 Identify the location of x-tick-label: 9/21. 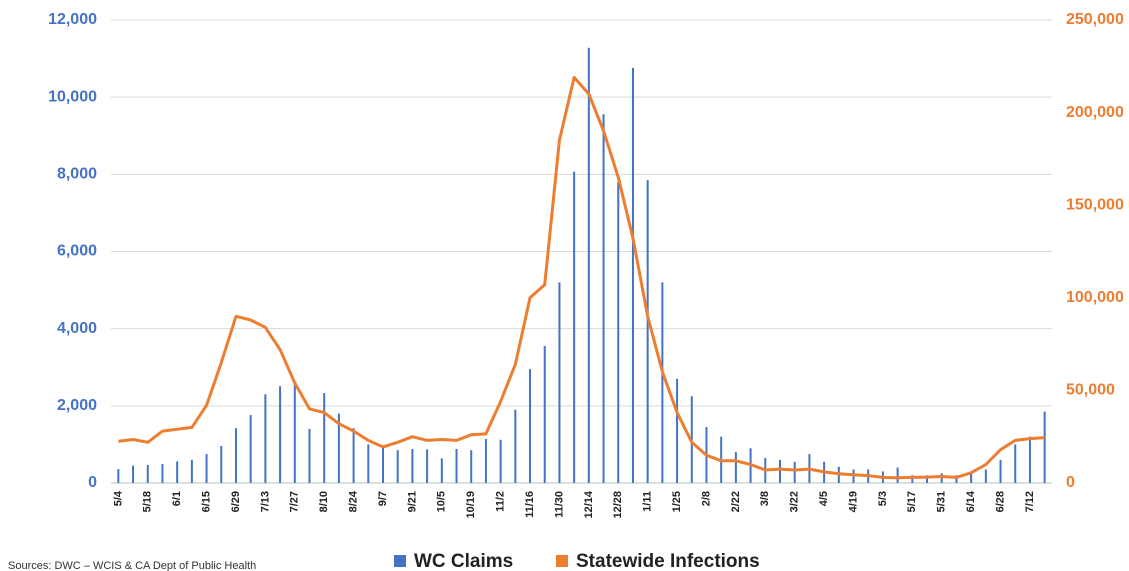
(412, 501).